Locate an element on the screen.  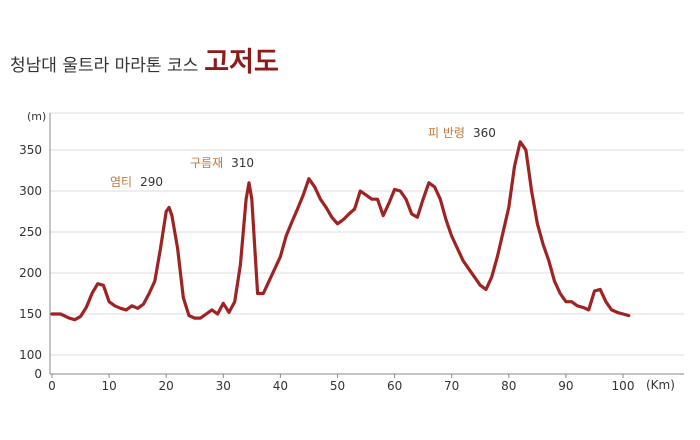
x-tick-label: 10 is located at coordinates (108, 386).